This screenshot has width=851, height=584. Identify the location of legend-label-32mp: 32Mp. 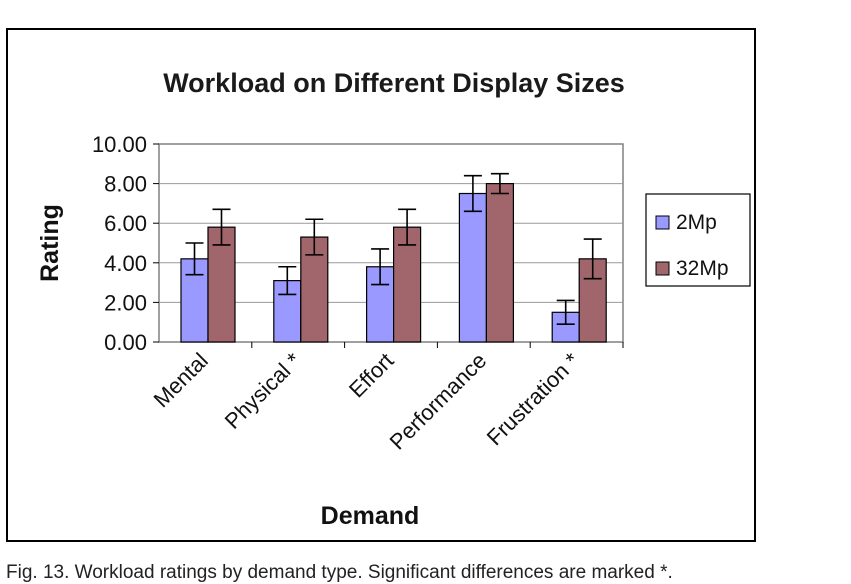
(702, 268).